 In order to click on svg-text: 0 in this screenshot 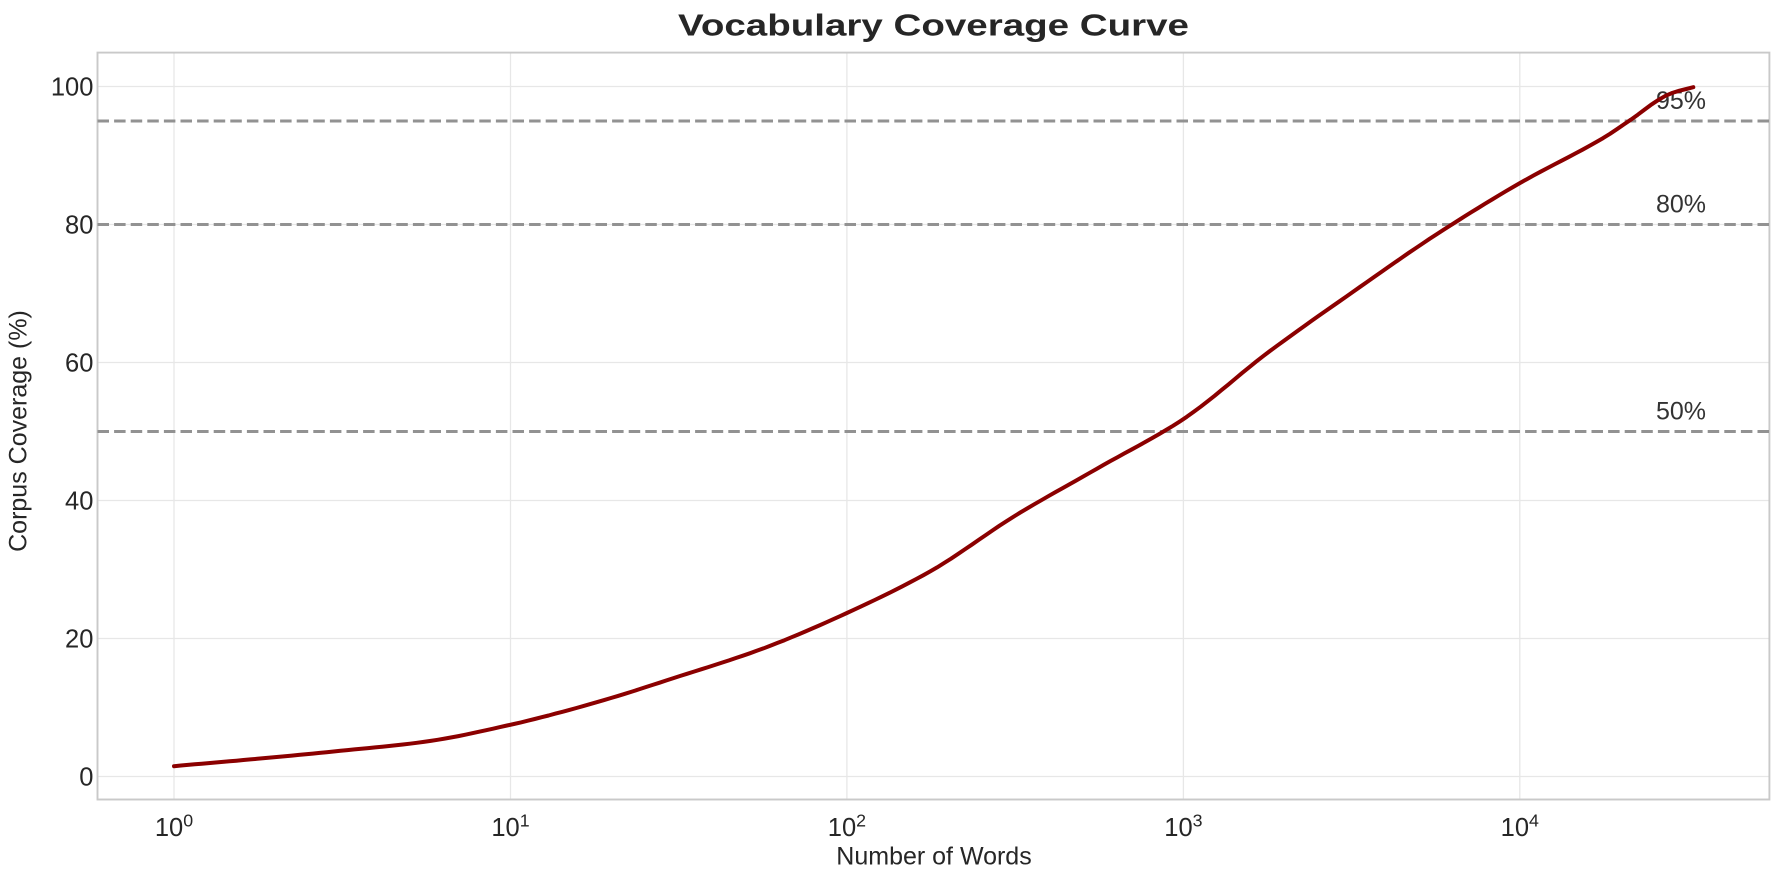, I will do `click(86, 777)`.